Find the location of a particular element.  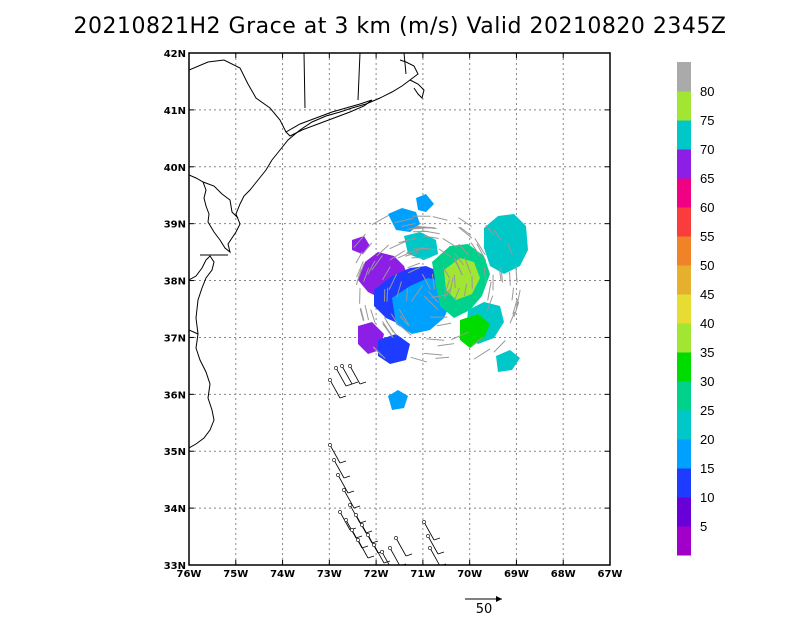

colorbar-label: 70 is located at coordinates (707, 149).